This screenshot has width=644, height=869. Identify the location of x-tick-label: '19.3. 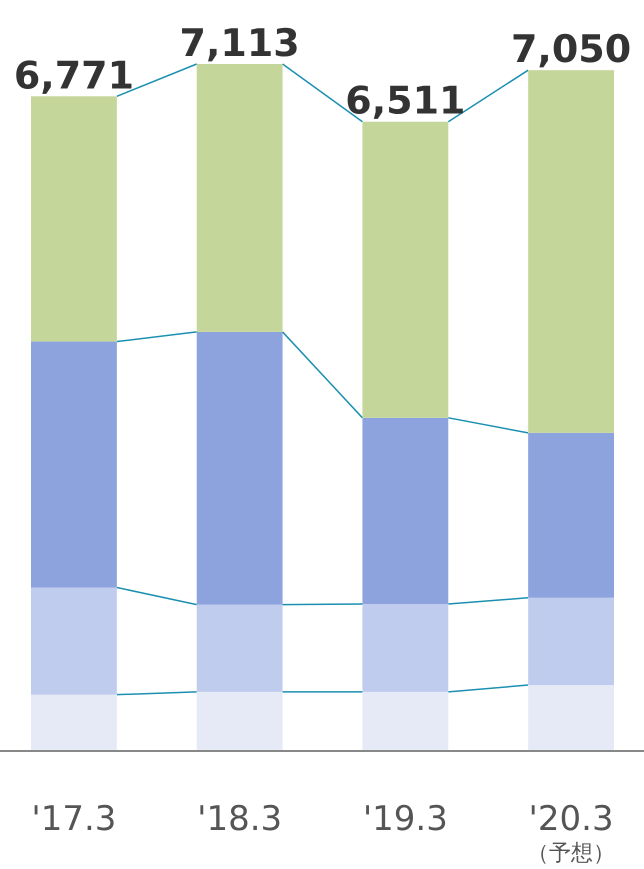
(405, 819).